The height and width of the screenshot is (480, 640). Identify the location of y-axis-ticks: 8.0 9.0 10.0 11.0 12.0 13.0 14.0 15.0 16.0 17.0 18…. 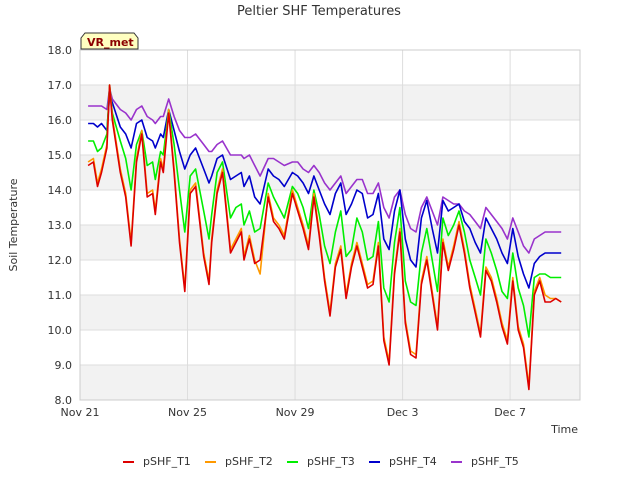
(60, 225).